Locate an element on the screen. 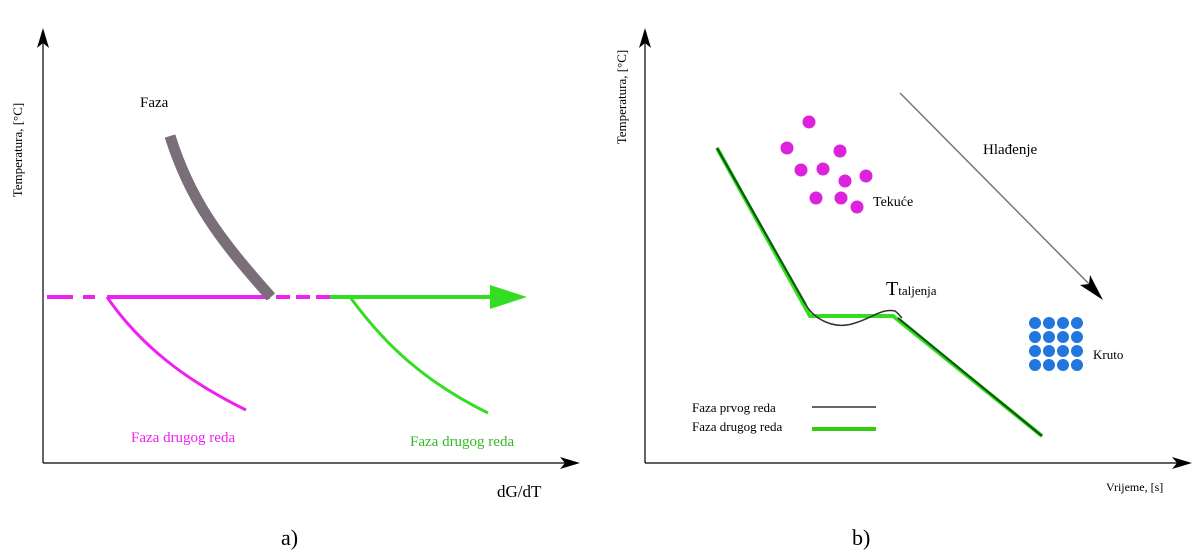  panel-a-x-label: dG/dT is located at coordinates (519, 491).